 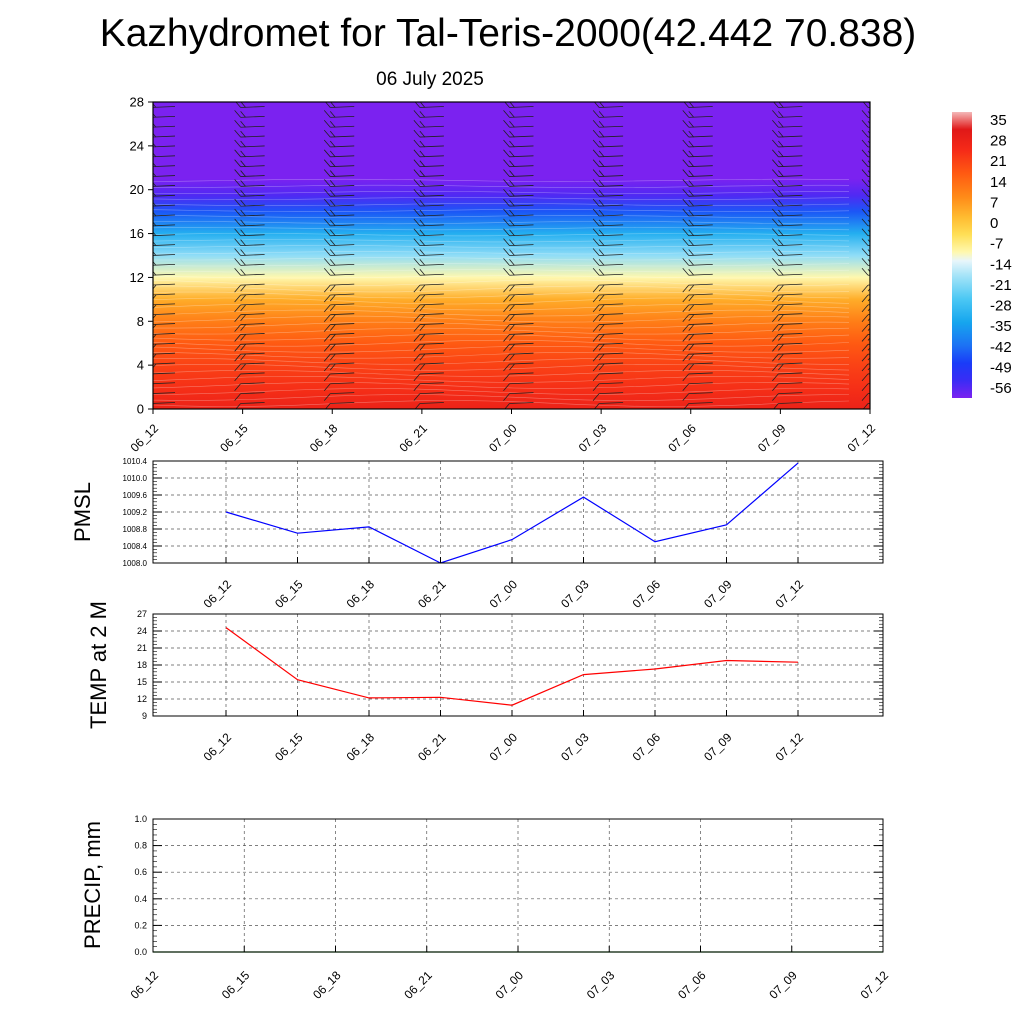 What do you see at coordinates (998, 161) in the screenshot?
I see `colorbar-label: 21` at bounding box center [998, 161].